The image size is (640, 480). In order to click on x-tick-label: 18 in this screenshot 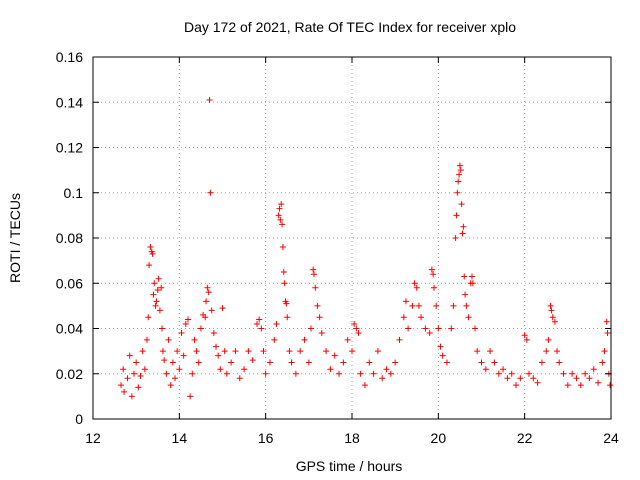, I will do `click(352, 438)`.